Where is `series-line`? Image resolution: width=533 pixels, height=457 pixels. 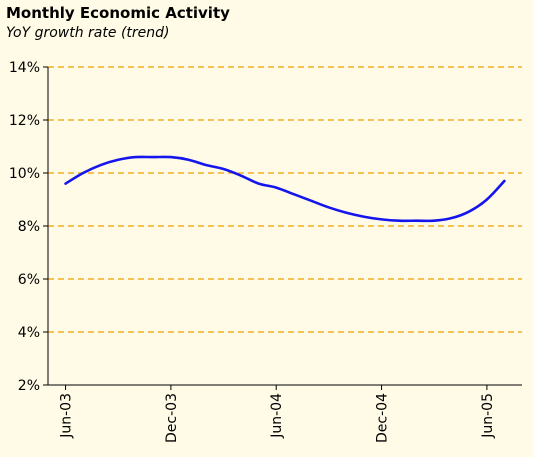 series-line is located at coordinates (285, 189).